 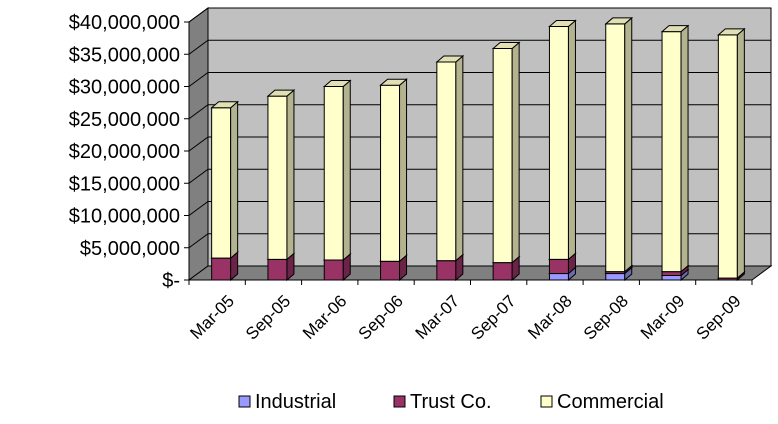 I want to click on x-tick-label: Mar-08, so click(x=550, y=317).